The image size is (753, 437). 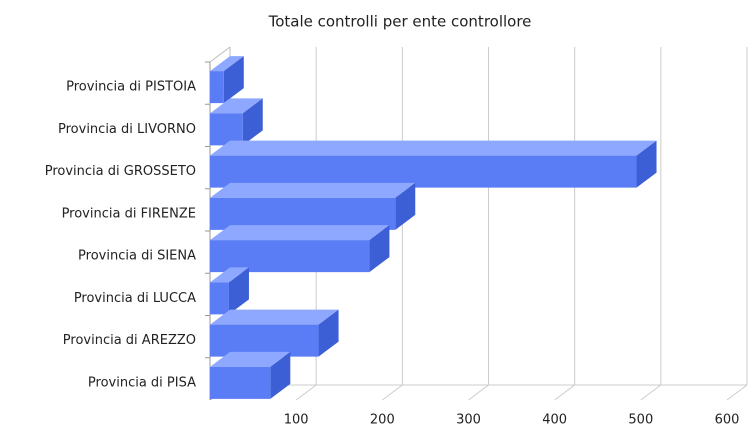 I want to click on x-tick-label: 600, so click(x=727, y=420).